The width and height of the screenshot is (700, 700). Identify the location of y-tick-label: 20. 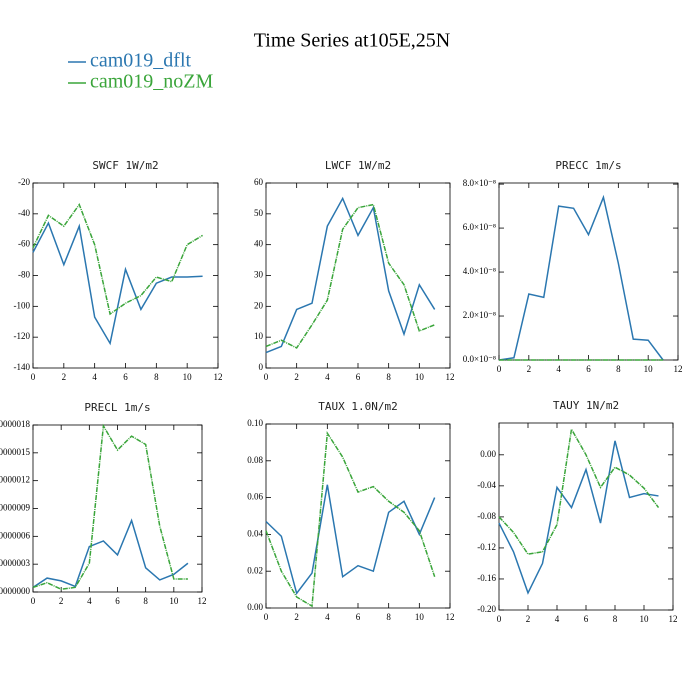
(259, 305).